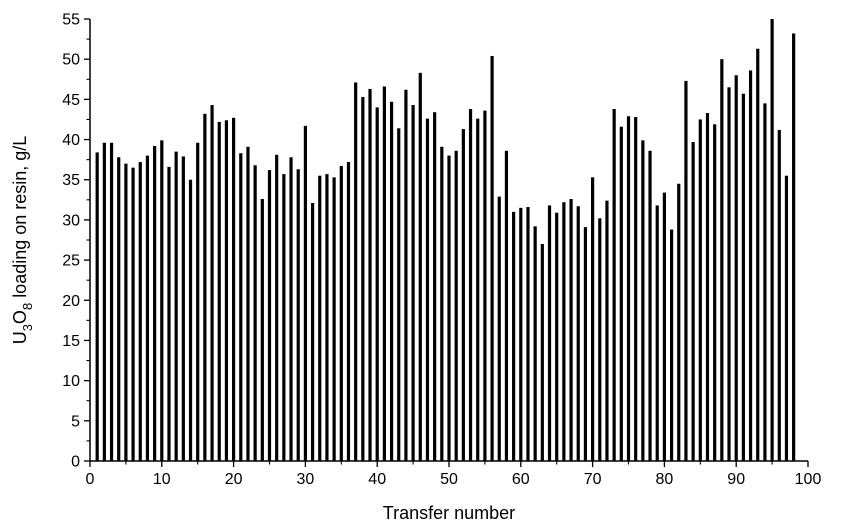 Image resolution: width=845 pixels, height=525 pixels. What do you see at coordinates (71, 180) in the screenshot?
I see `y-tick-label: 35` at bounding box center [71, 180].